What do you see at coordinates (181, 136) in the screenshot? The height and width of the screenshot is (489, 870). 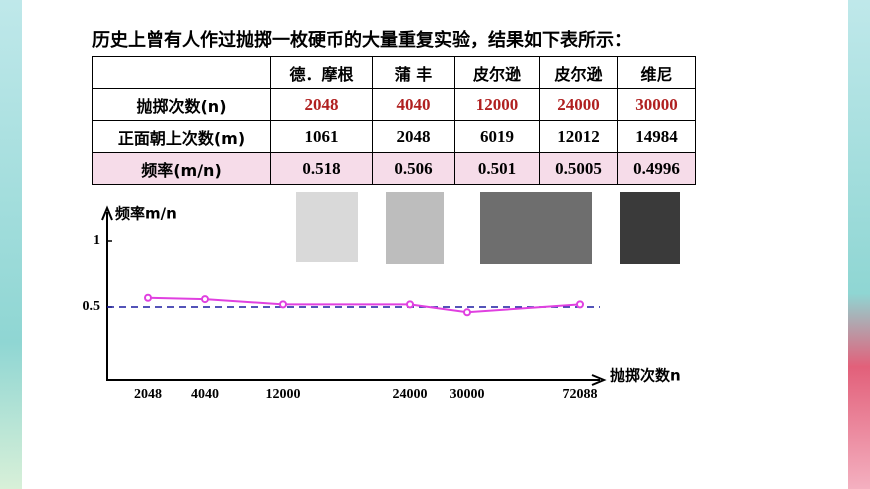 I see `row-label: 正面朝上次数(m)` at bounding box center [181, 136].